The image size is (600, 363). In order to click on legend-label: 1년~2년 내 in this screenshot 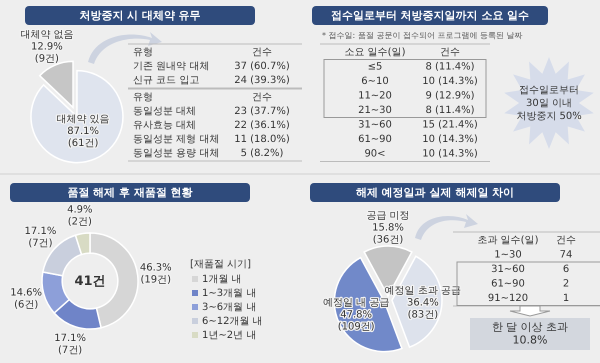, I will do `click(229, 335)`.